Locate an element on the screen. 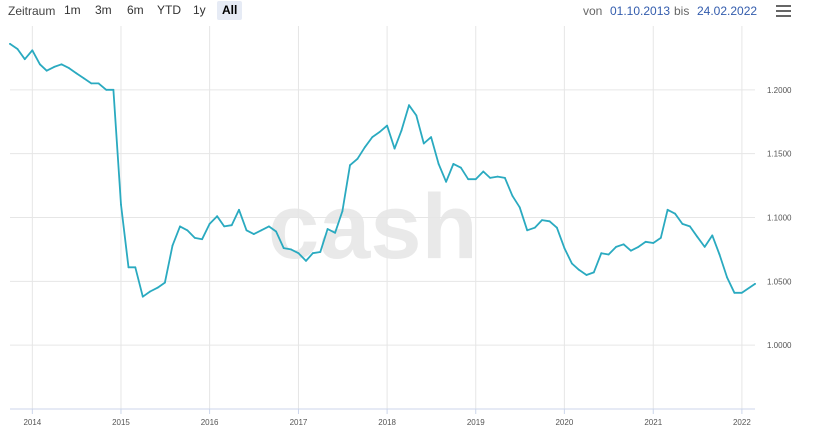 The width and height of the screenshot is (830, 437). x-tick-label: 2020 is located at coordinates (564, 422).